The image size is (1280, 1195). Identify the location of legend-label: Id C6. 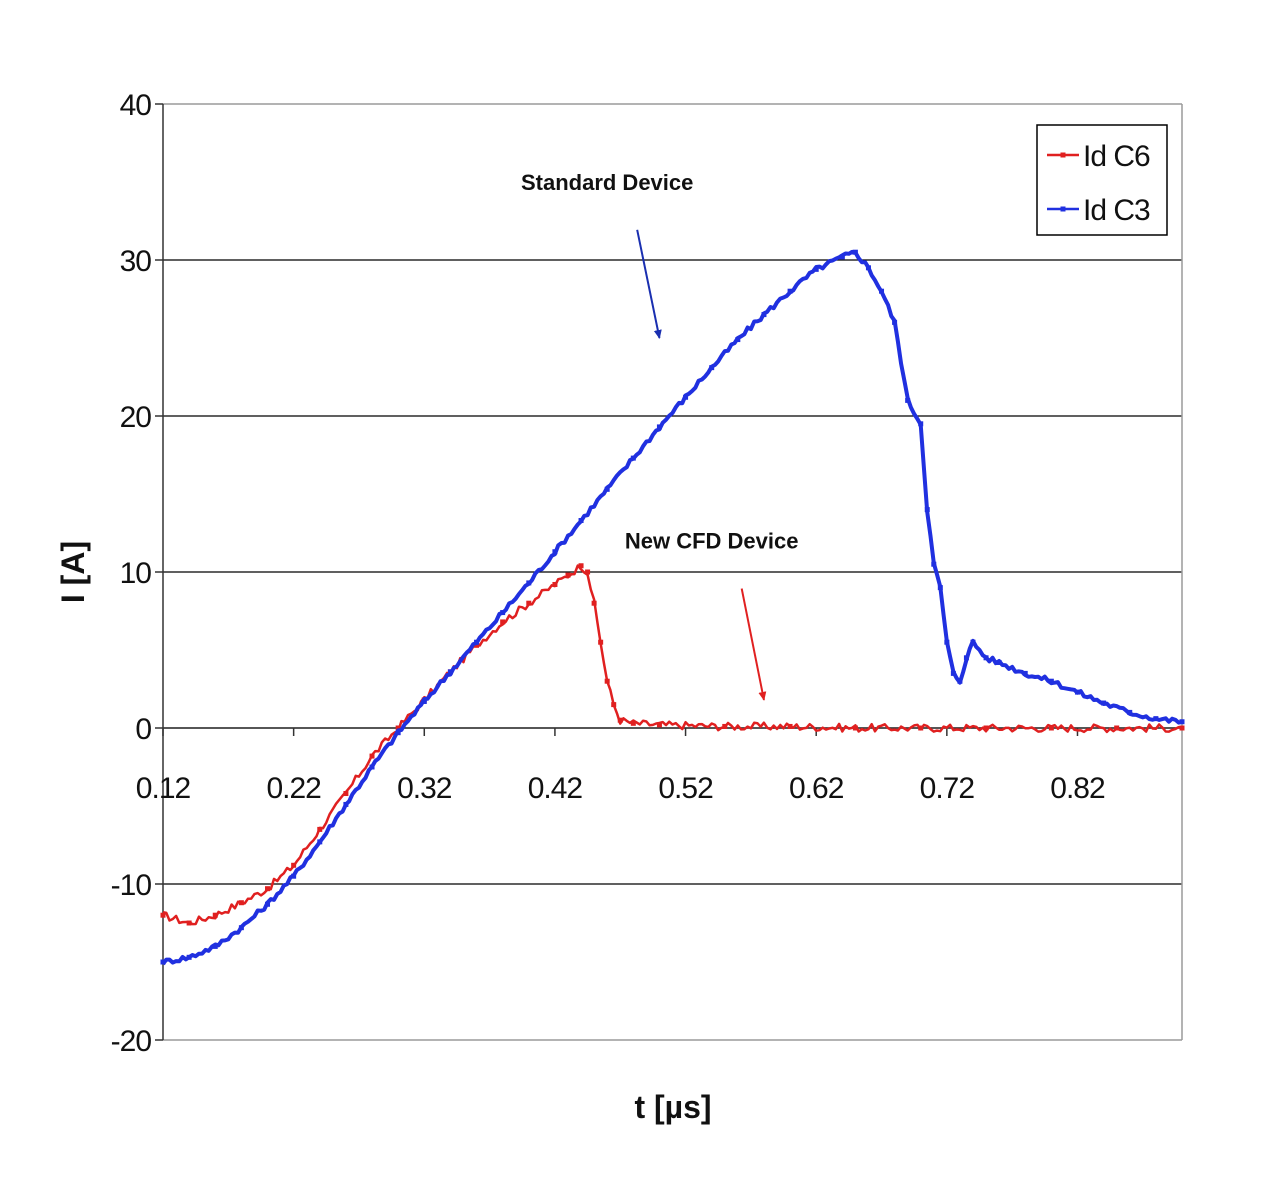
(1116, 156).